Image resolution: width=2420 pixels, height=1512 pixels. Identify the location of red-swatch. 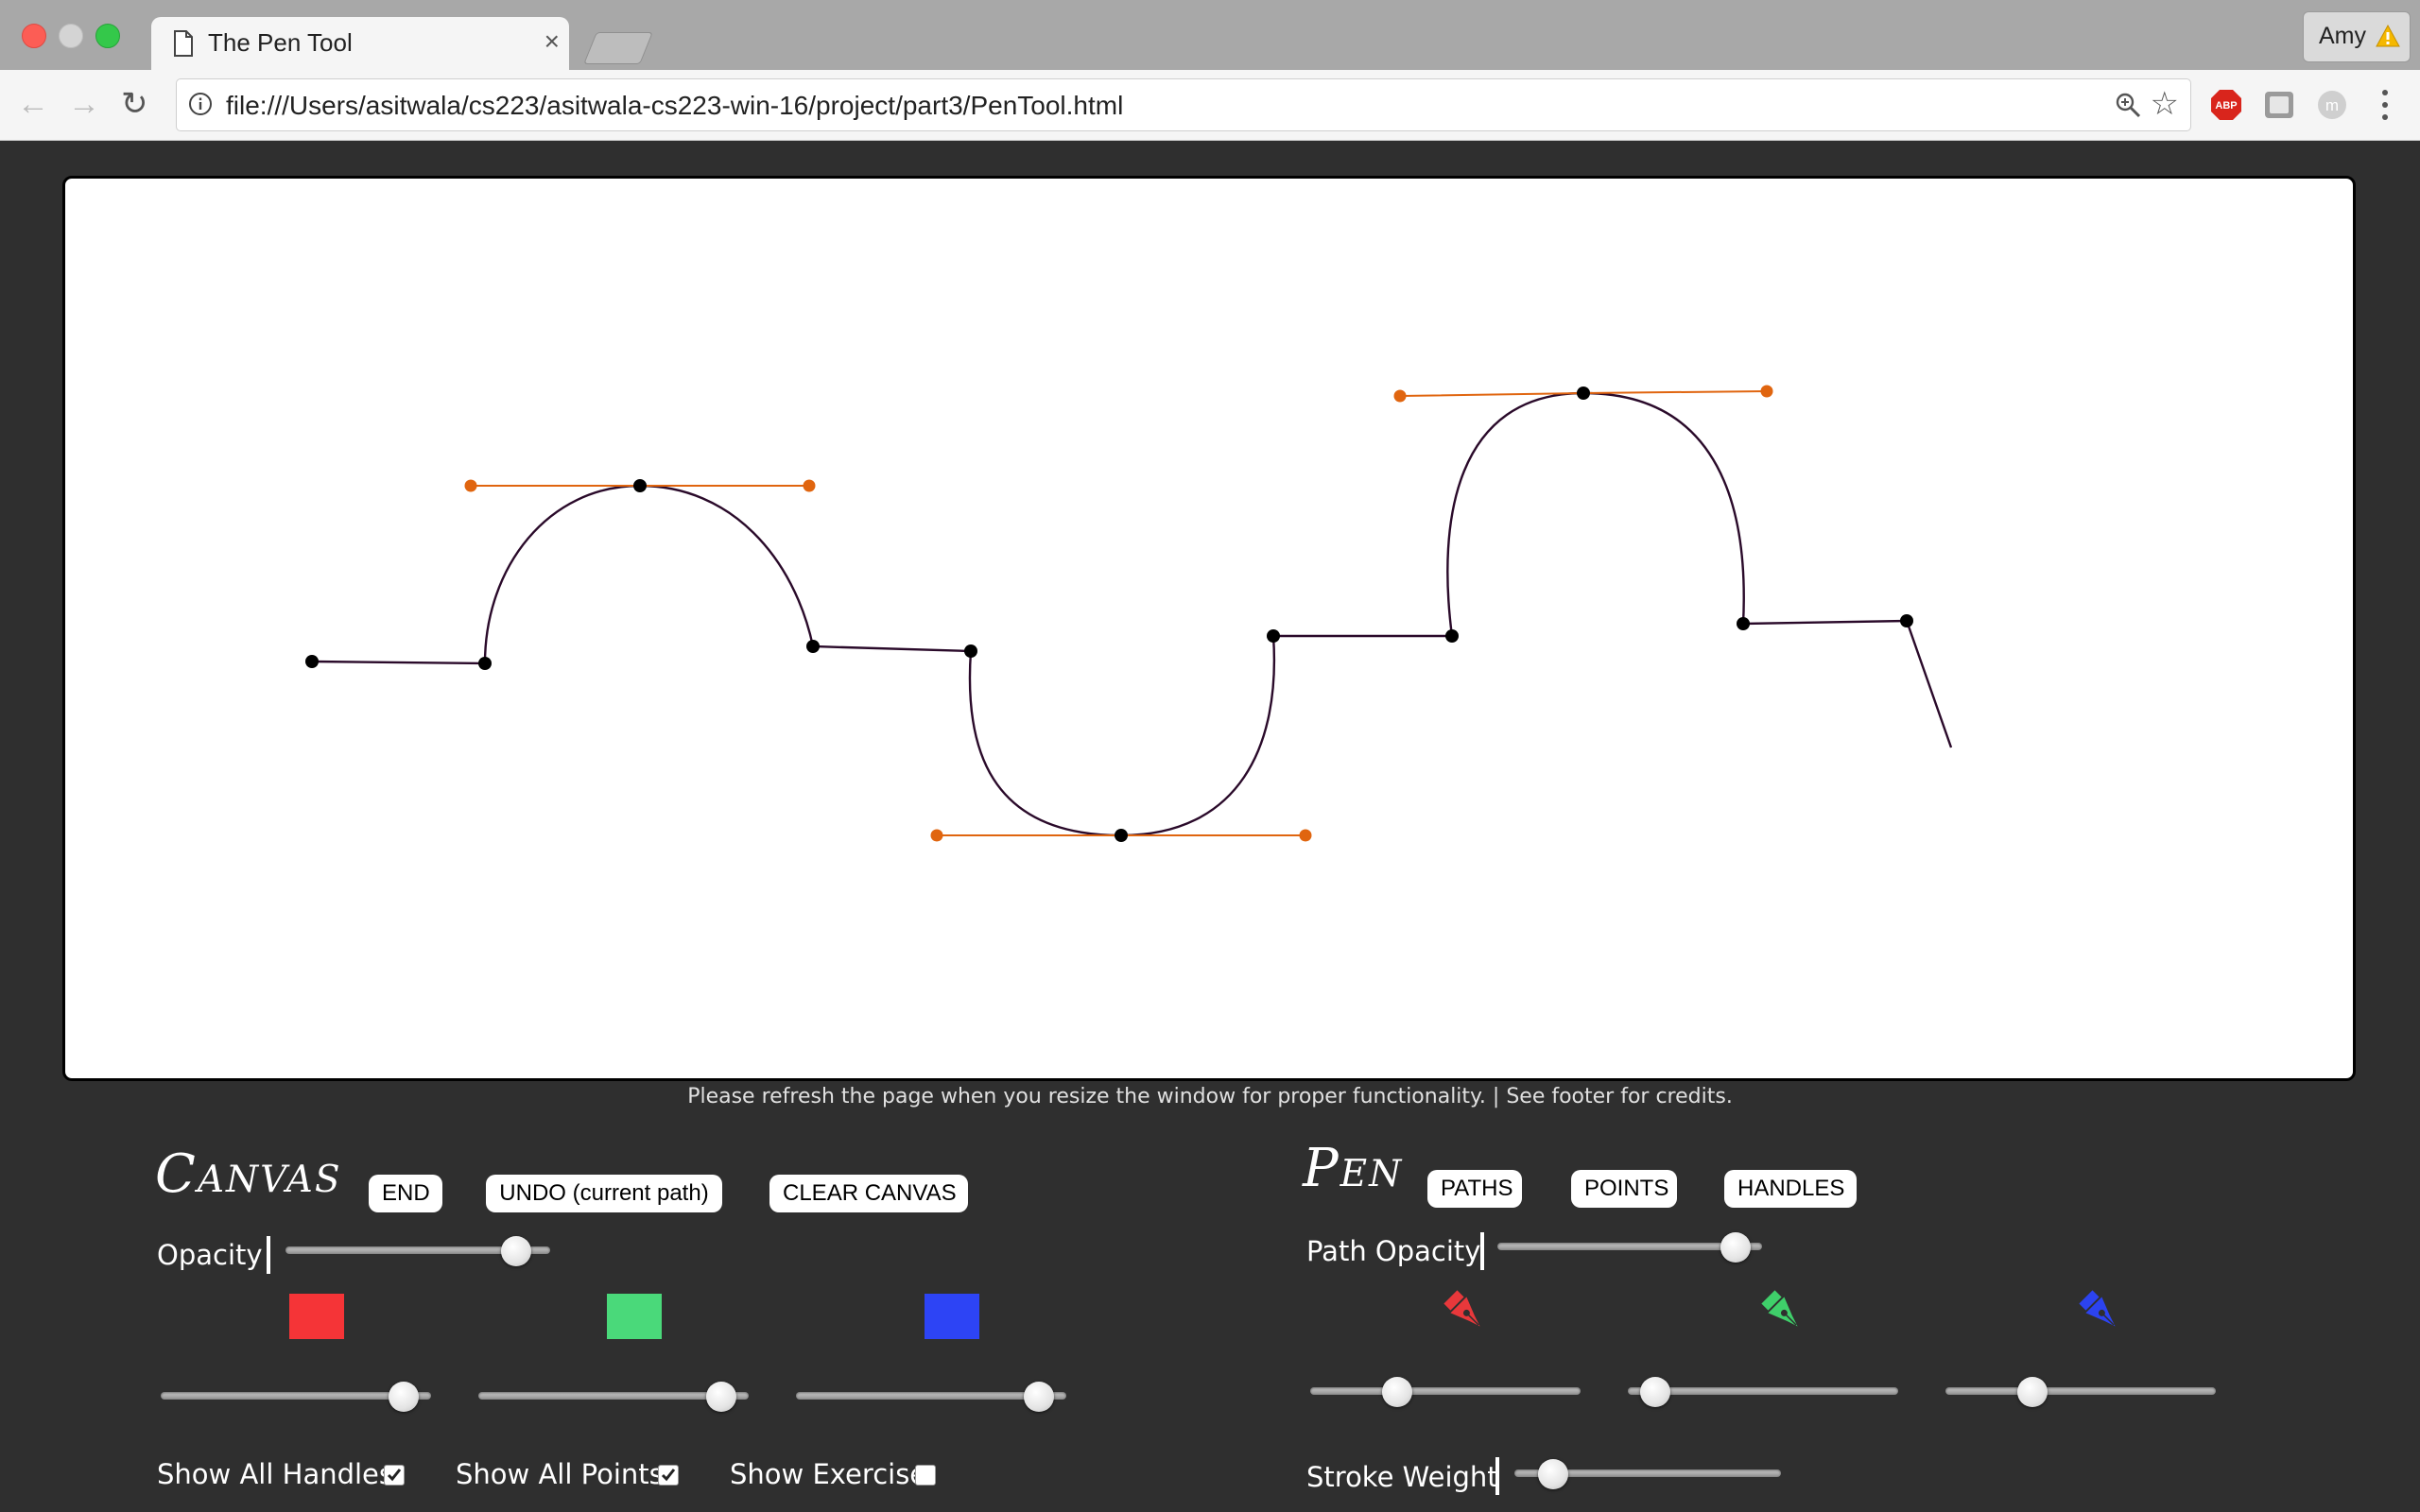
(316, 1316).